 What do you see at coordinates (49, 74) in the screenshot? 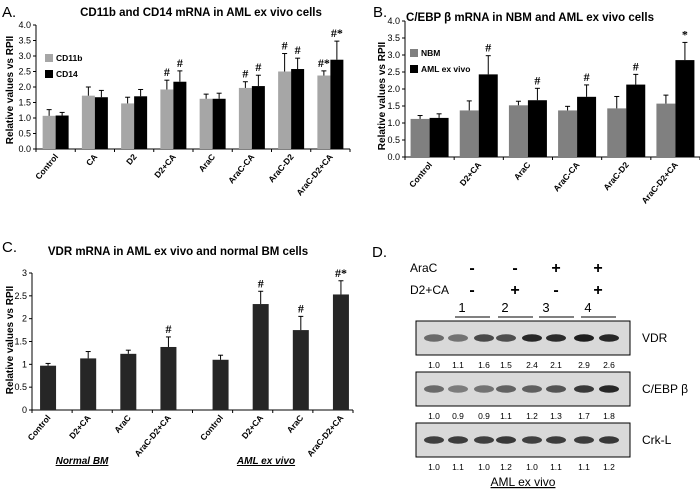
I see `panel-a-legend-swatch` at bounding box center [49, 74].